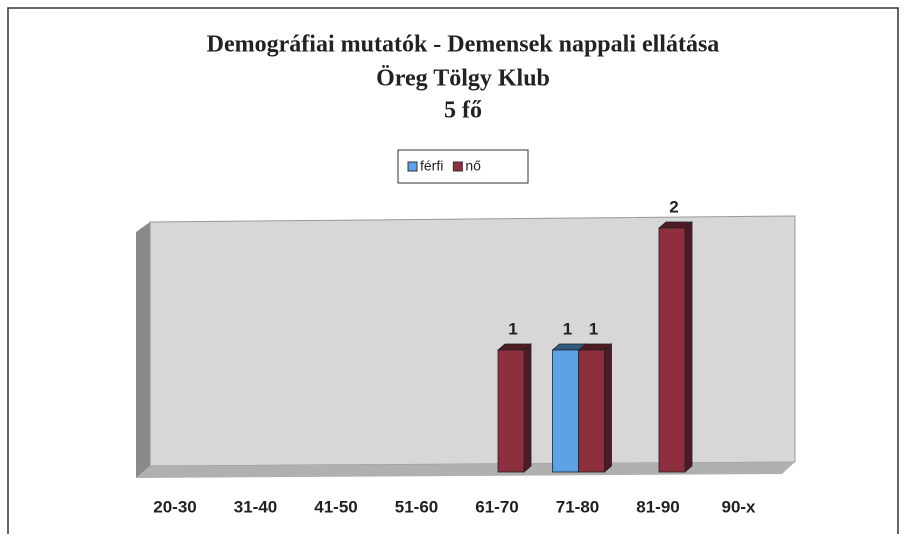 The width and height of the screenshot is (909, 539). I want to click on floor, so click(465, 470).